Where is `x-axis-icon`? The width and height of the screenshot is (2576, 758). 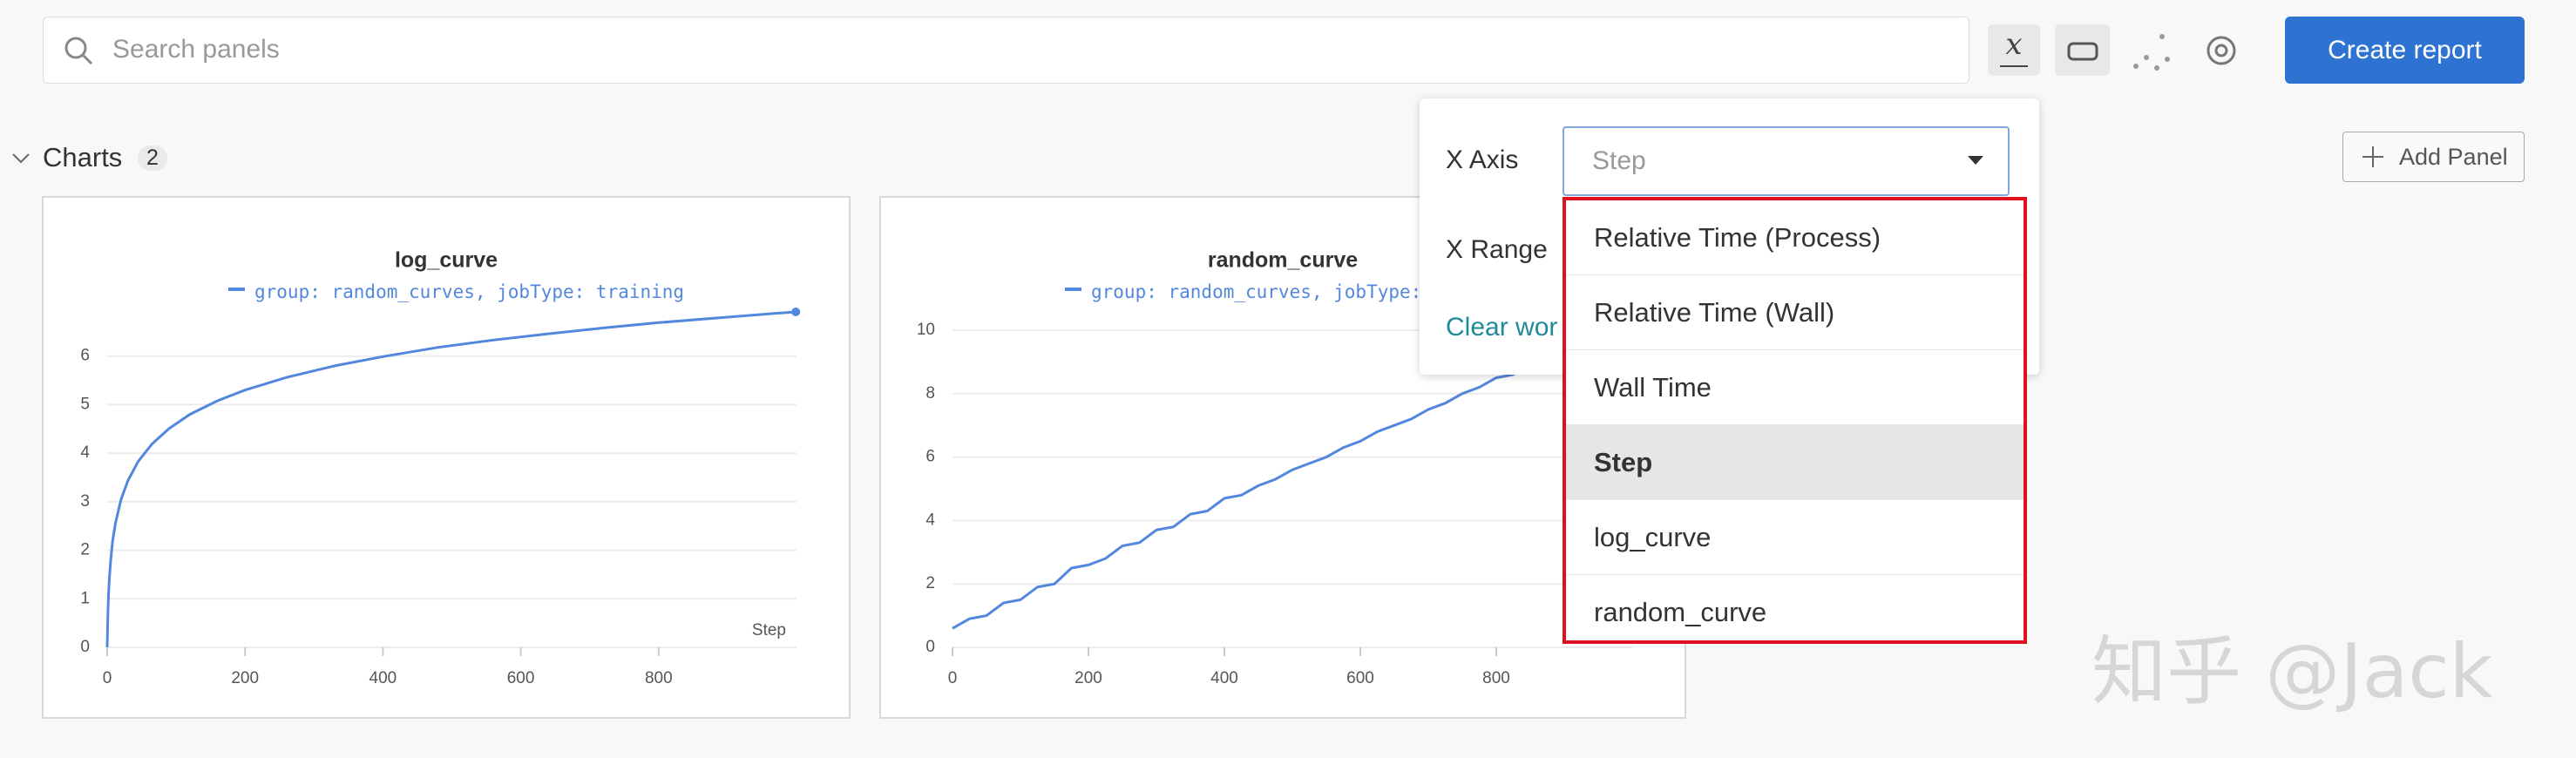
x-axis-icon is located at coordinates (2014, 50).